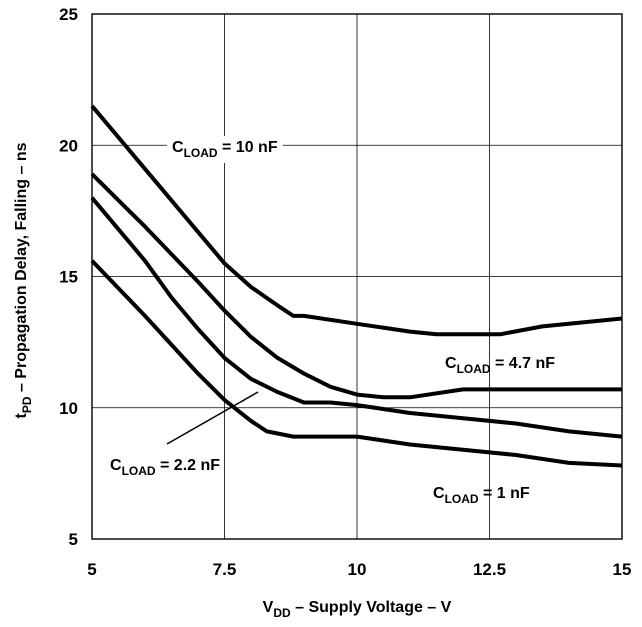 The image size is (642, 627). I want to click on y-axis-title-rest: – Propagation Delay, Falling – ns, so click(21, 269).